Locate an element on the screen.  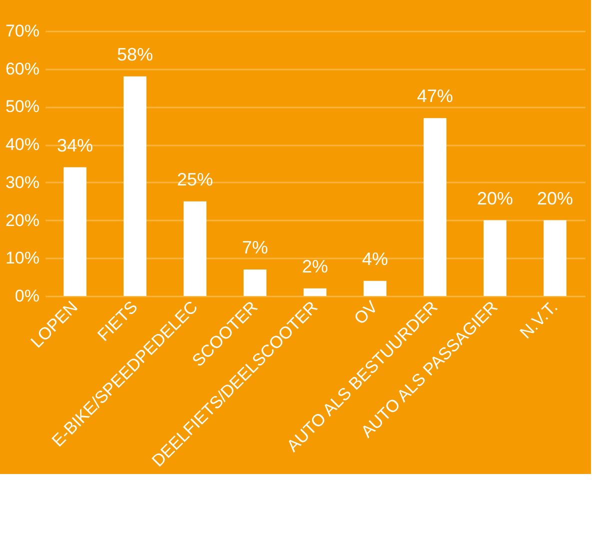
data-label: 34% is located at coordinates (75, 145).